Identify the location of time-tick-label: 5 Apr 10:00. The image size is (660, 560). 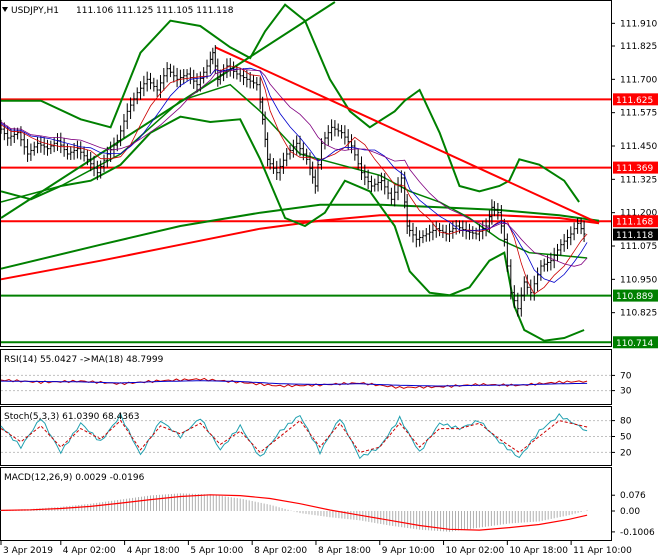
(216, 551).